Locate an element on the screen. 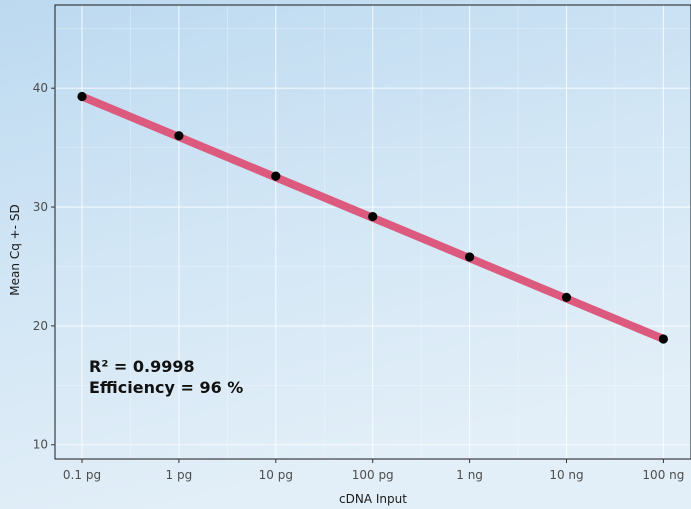 The image size is (691, 509). y-axis-label: Mean Cq +- SD is located at coordinates (15, 249).